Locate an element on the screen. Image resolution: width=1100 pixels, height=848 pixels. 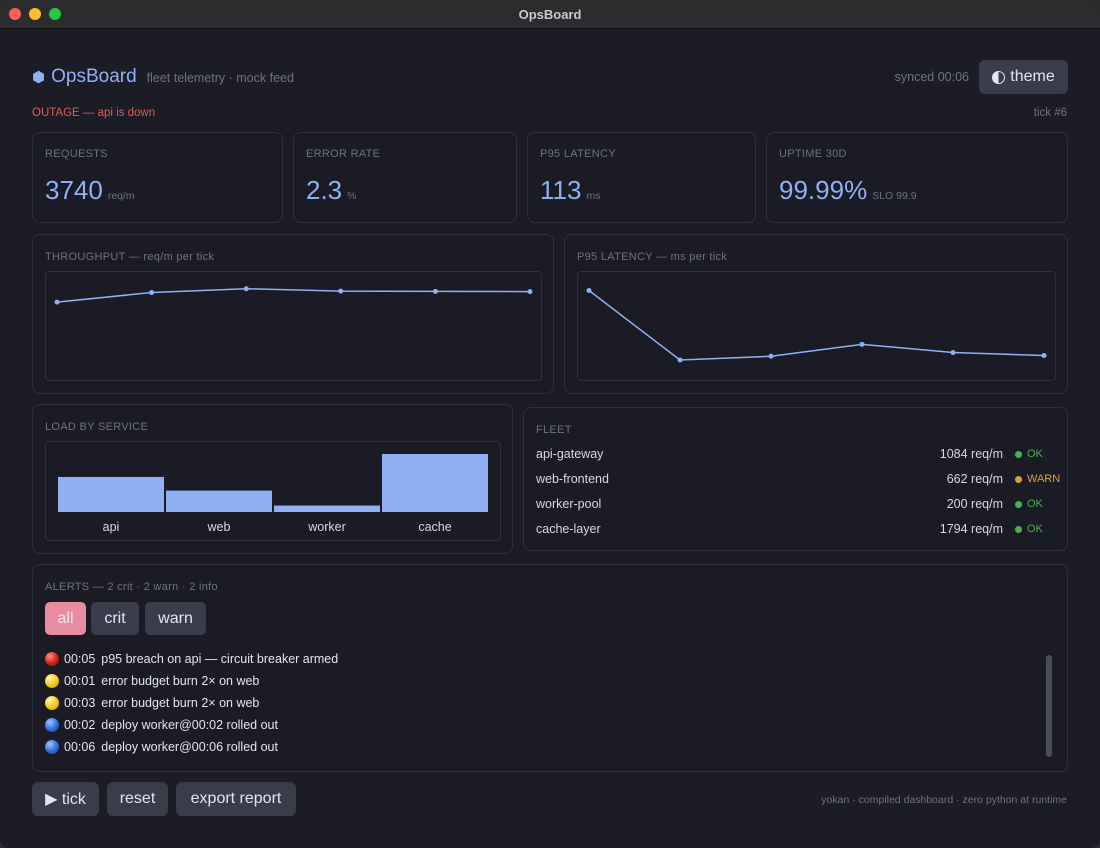
load-bar-label: api is located at coordinates (111, 527).